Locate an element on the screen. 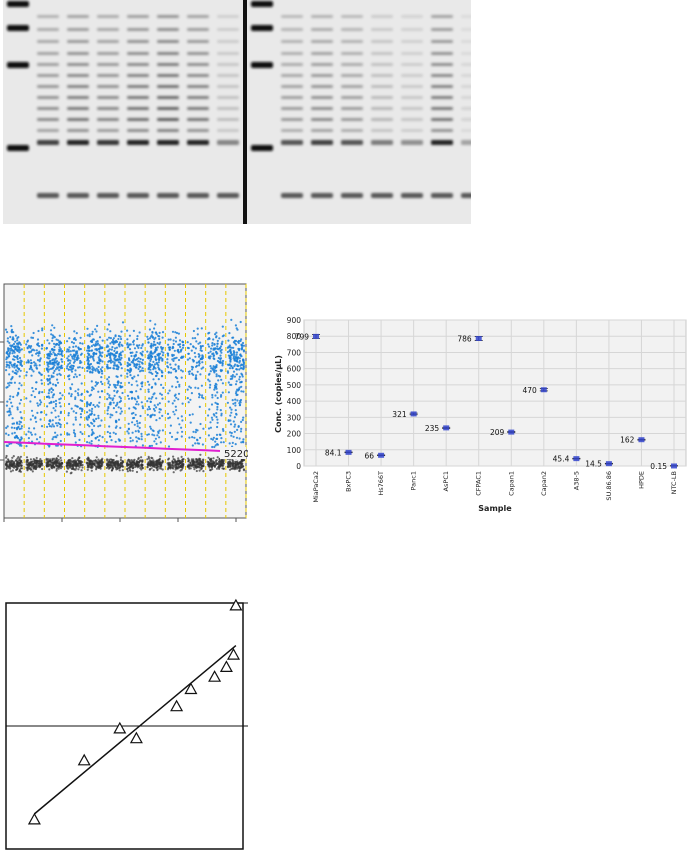 This screenshot has width=688, height=854. correlation-plot-panel is located at coordinates (125, 724).